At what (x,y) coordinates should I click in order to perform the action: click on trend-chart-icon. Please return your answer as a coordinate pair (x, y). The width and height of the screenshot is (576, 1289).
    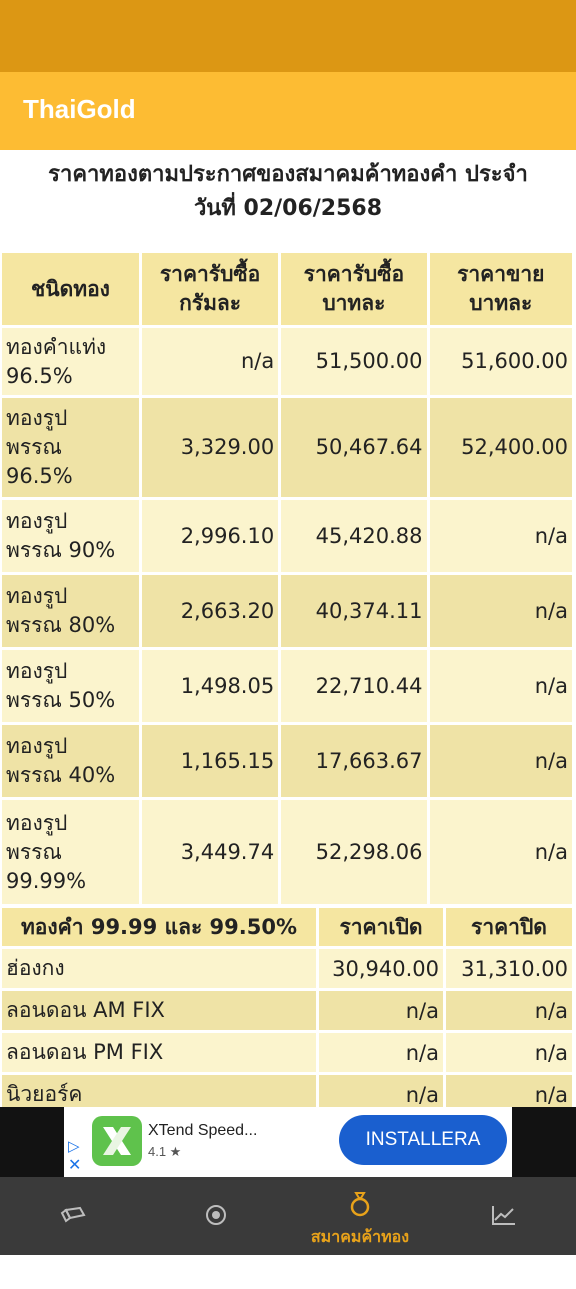
    Looking at the image, I should click on (503, 1215).